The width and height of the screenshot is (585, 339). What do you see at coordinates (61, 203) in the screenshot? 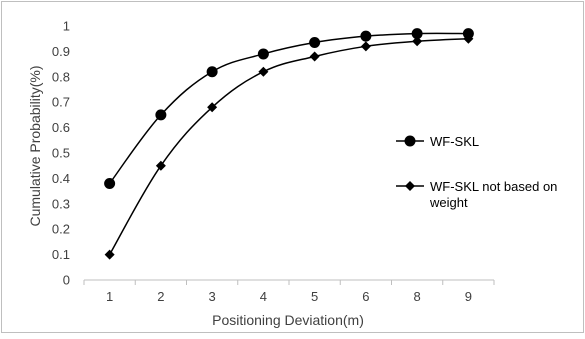
I see `y-tick-label: 0.3` at bounding box center [61, 203].